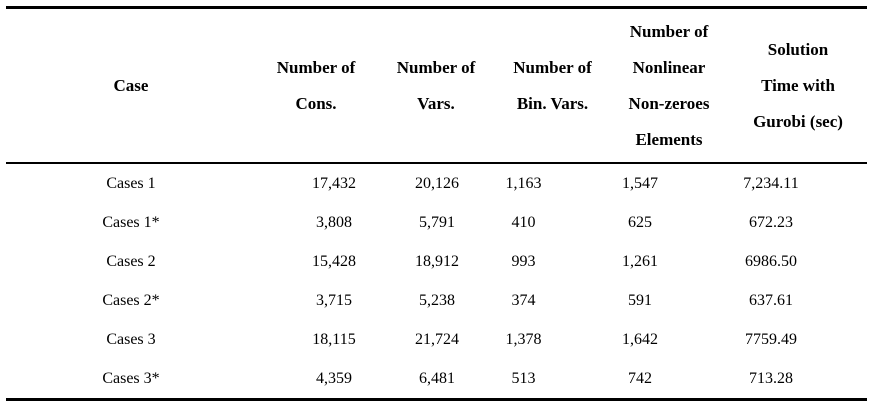 The height and width of the screenshot is (417, 873). What do you see at coordinates (334, 378) in the screenshot?
I see `cons-value: 4,359` at bounding box center [334, 378].